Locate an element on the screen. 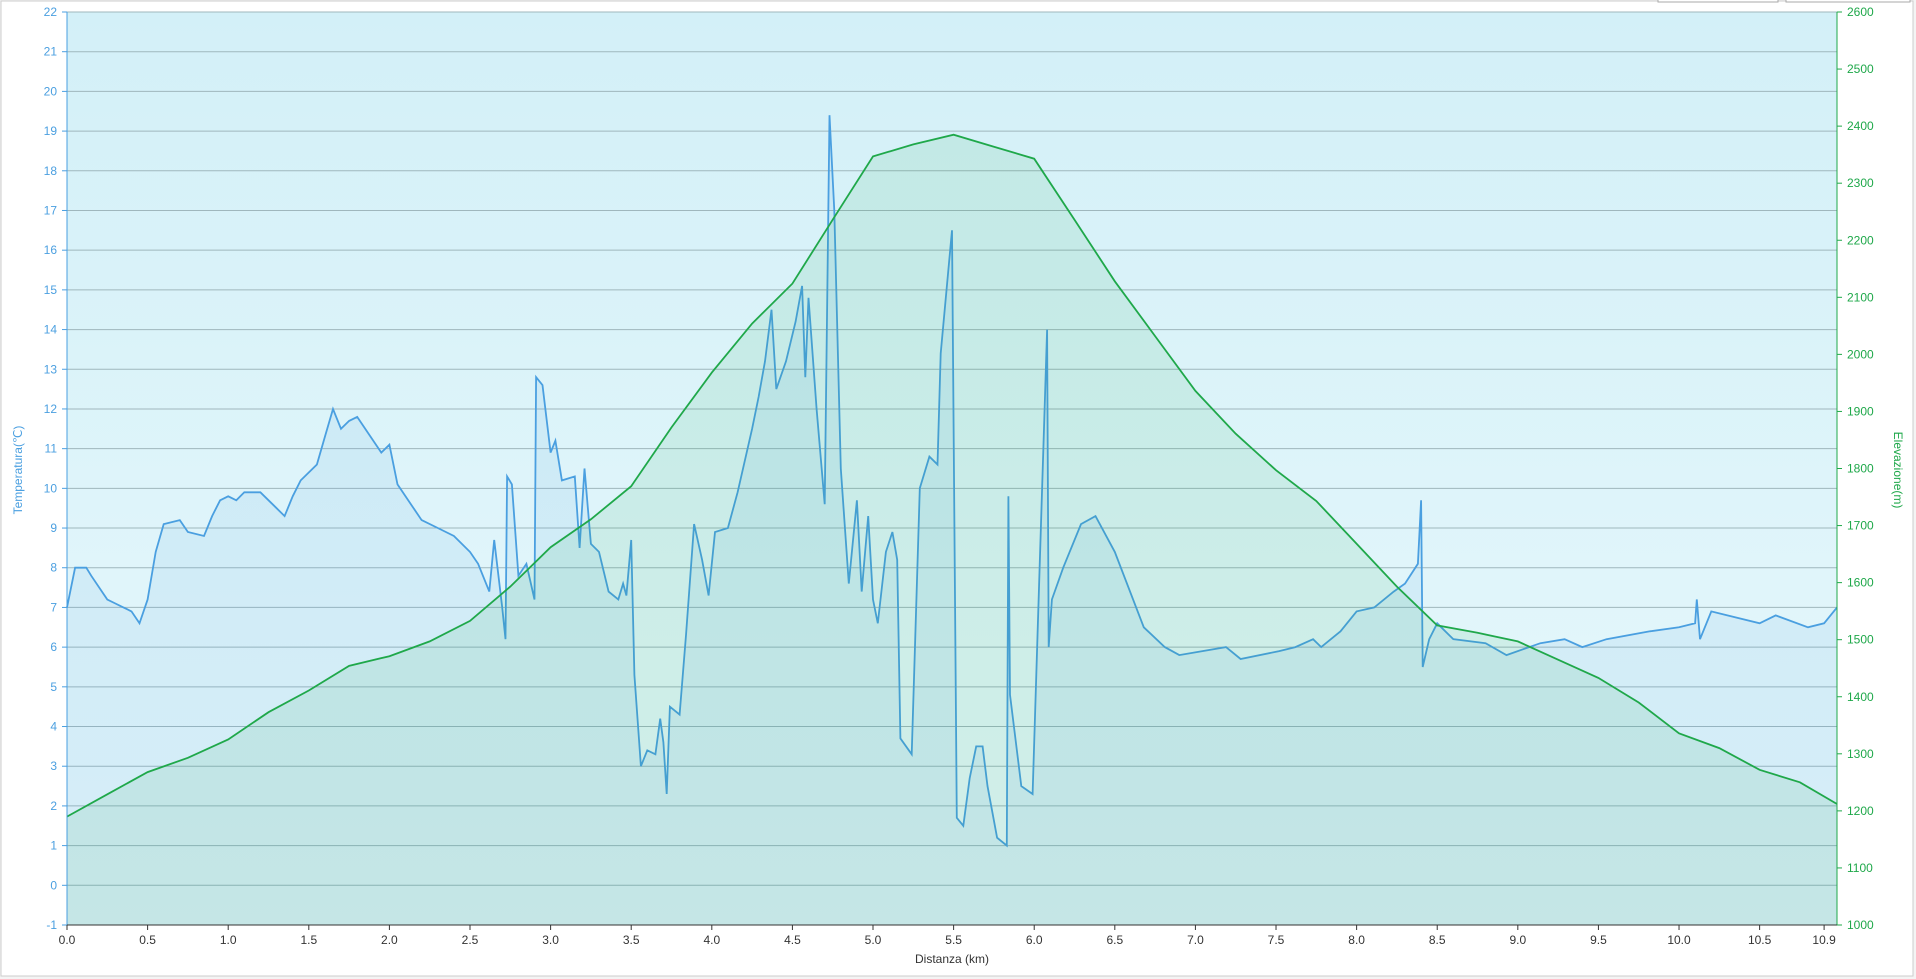 This screenshot has height=979, width=1916. y2-tick-label: 1000 is located at coordinates (1860, 925).